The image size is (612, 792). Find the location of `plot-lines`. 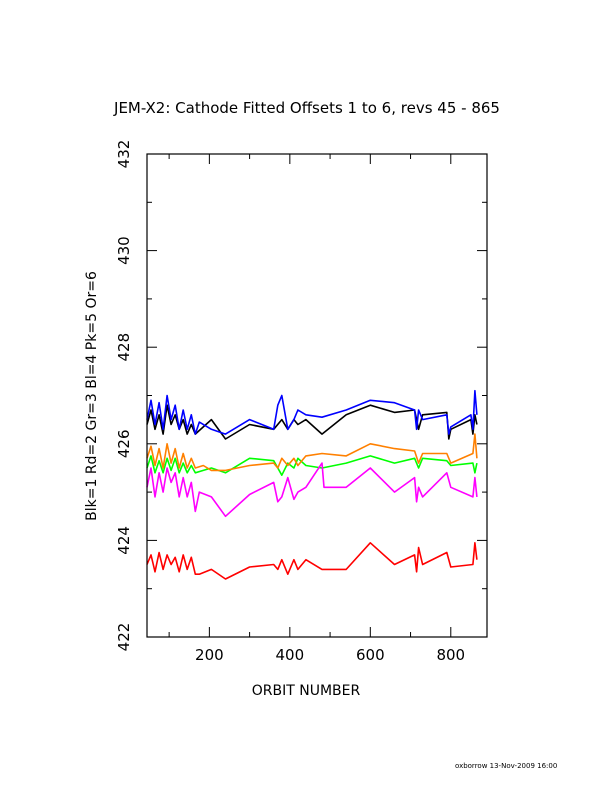

plot-lines is located at coordinates (312, 484).